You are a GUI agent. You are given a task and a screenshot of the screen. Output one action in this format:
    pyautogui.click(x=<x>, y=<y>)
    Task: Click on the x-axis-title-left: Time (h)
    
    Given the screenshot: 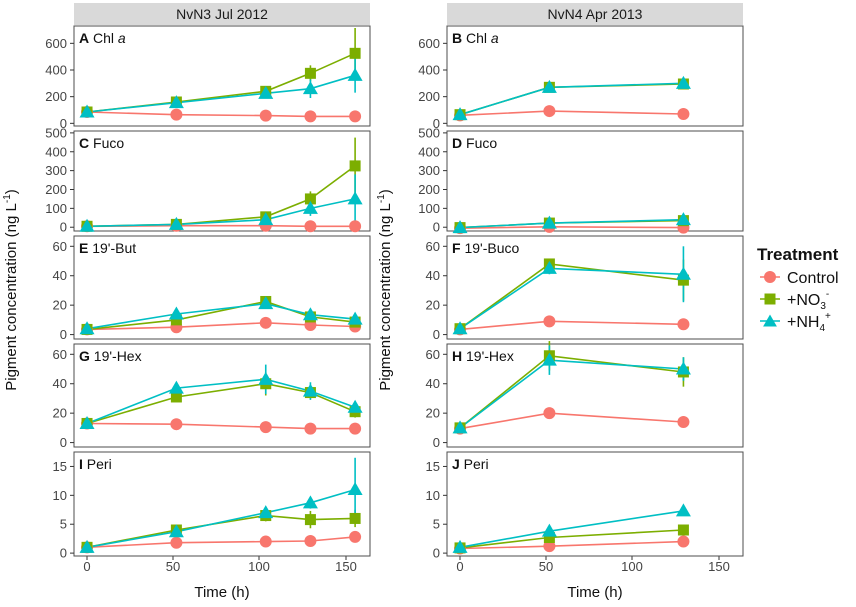 What is the action you would take?
    pyautogui.click(x=221, y=592)
    